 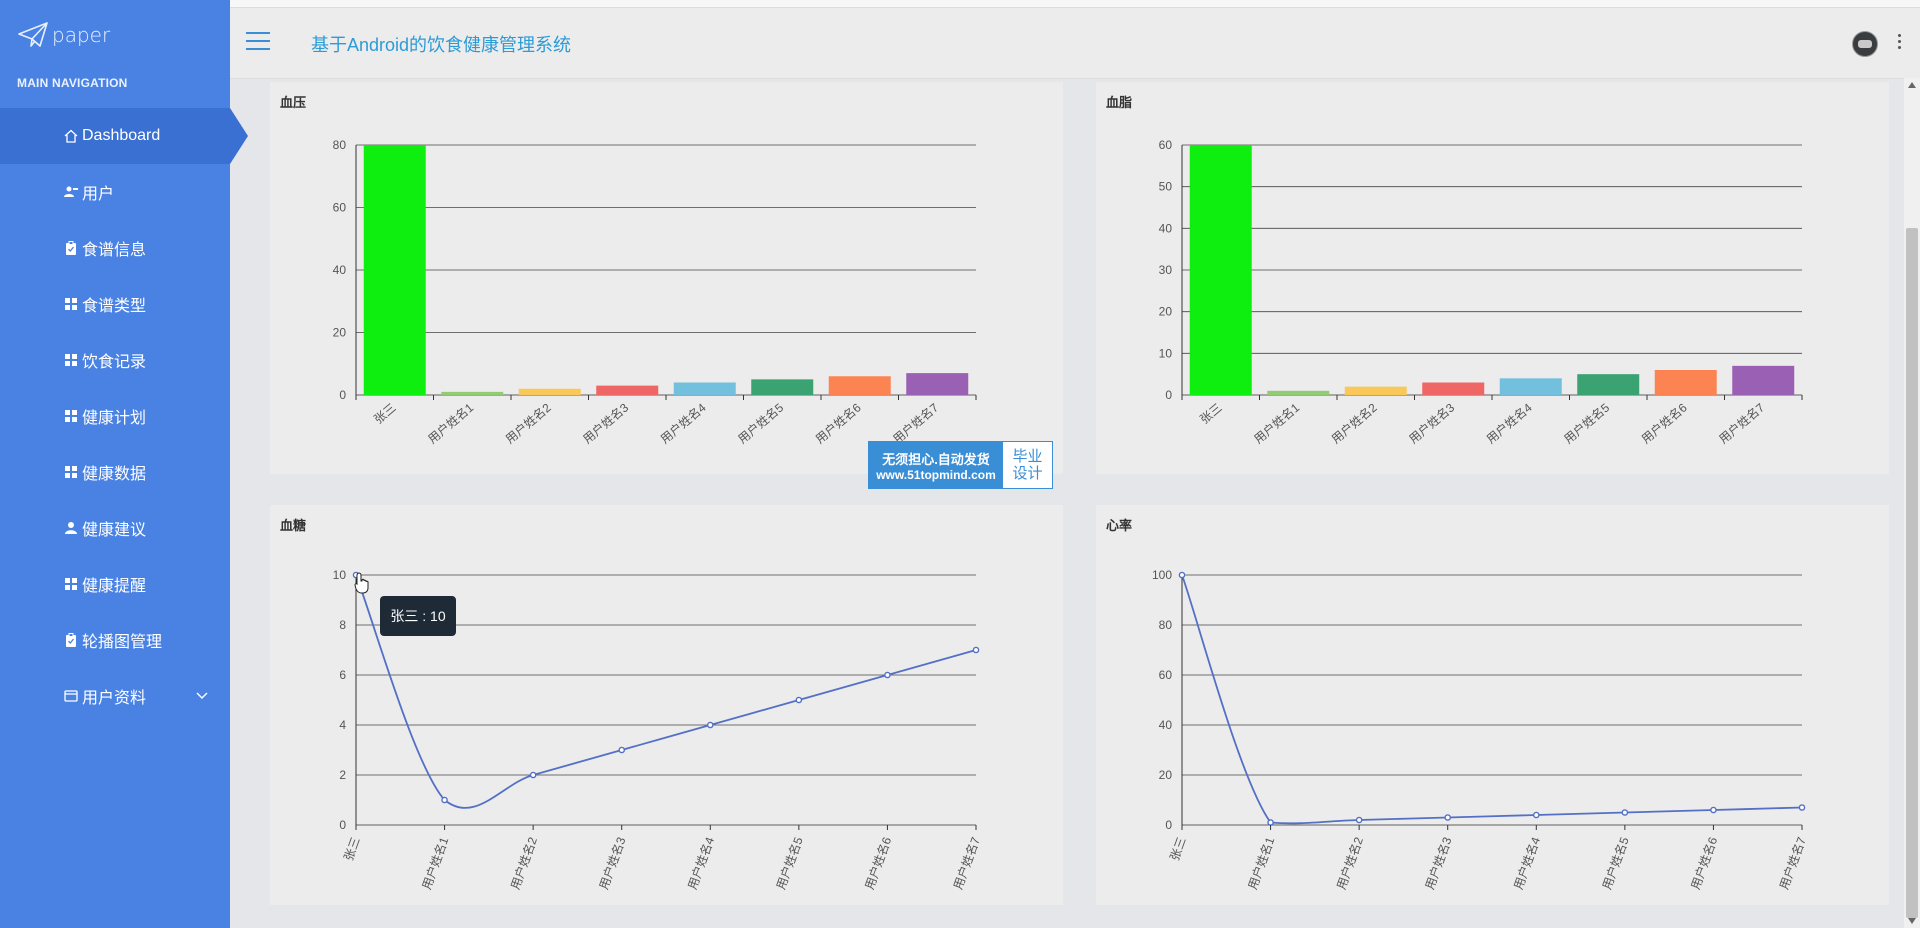 I want to click on paper-plane-icon, so click(x=33, y=35).